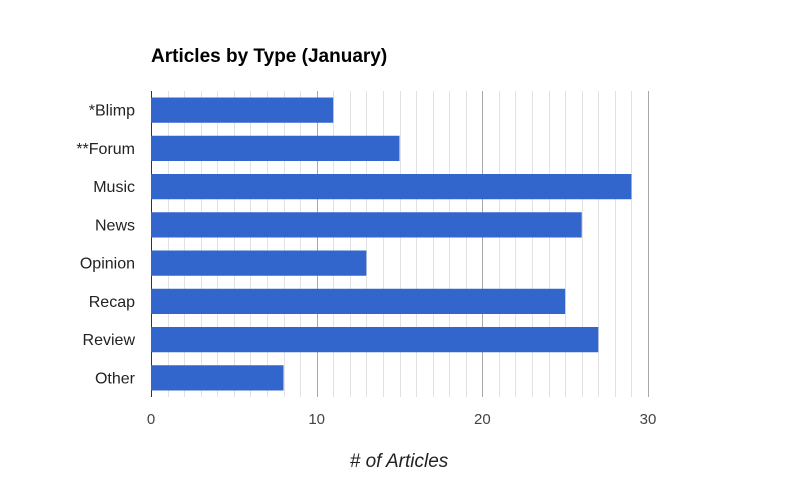 This screenshot has width=800, height=492. I want to click on category-label: Review, so click(109, 340).